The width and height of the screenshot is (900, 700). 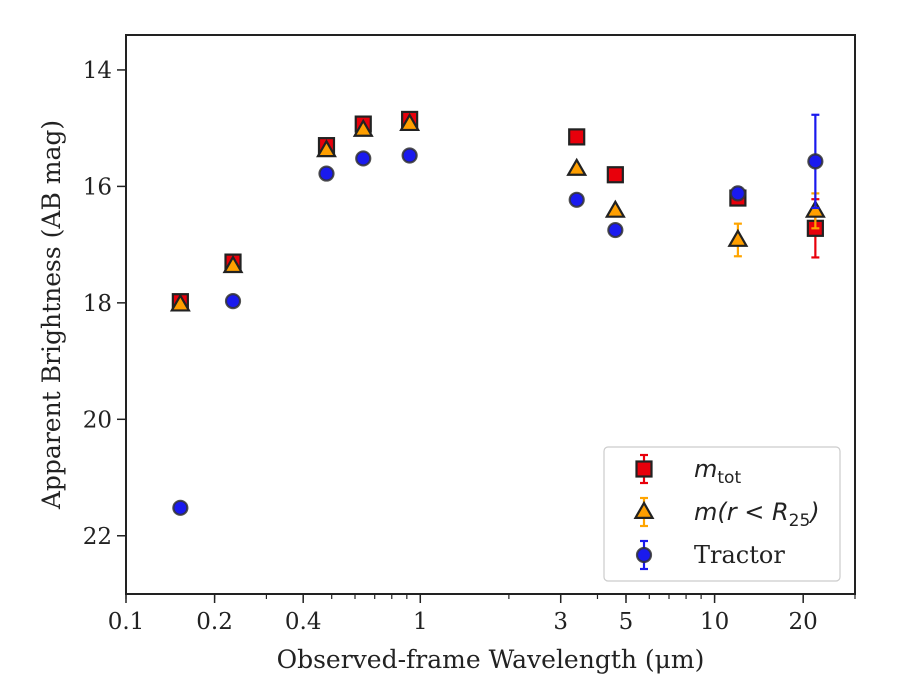 I want to click on y-tick-label: 18, so click(x=97, y=304).